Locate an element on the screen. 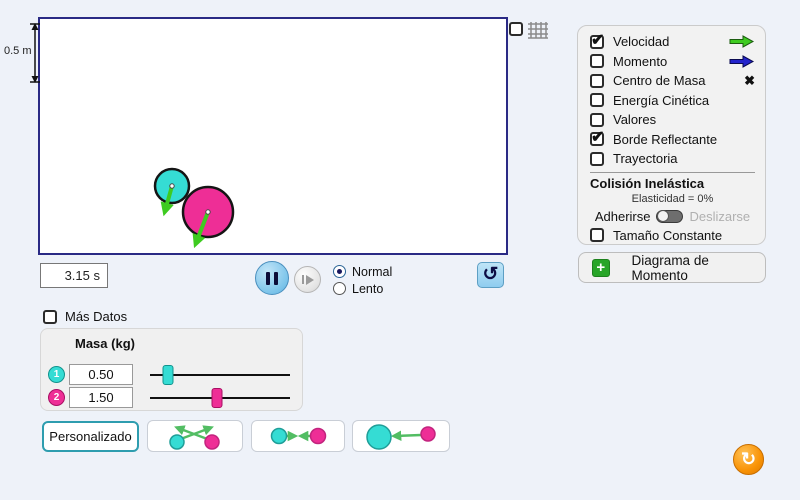 This screenshot has width=800, height=500. crossing-balls-icon is located at coordinates (194, 437).